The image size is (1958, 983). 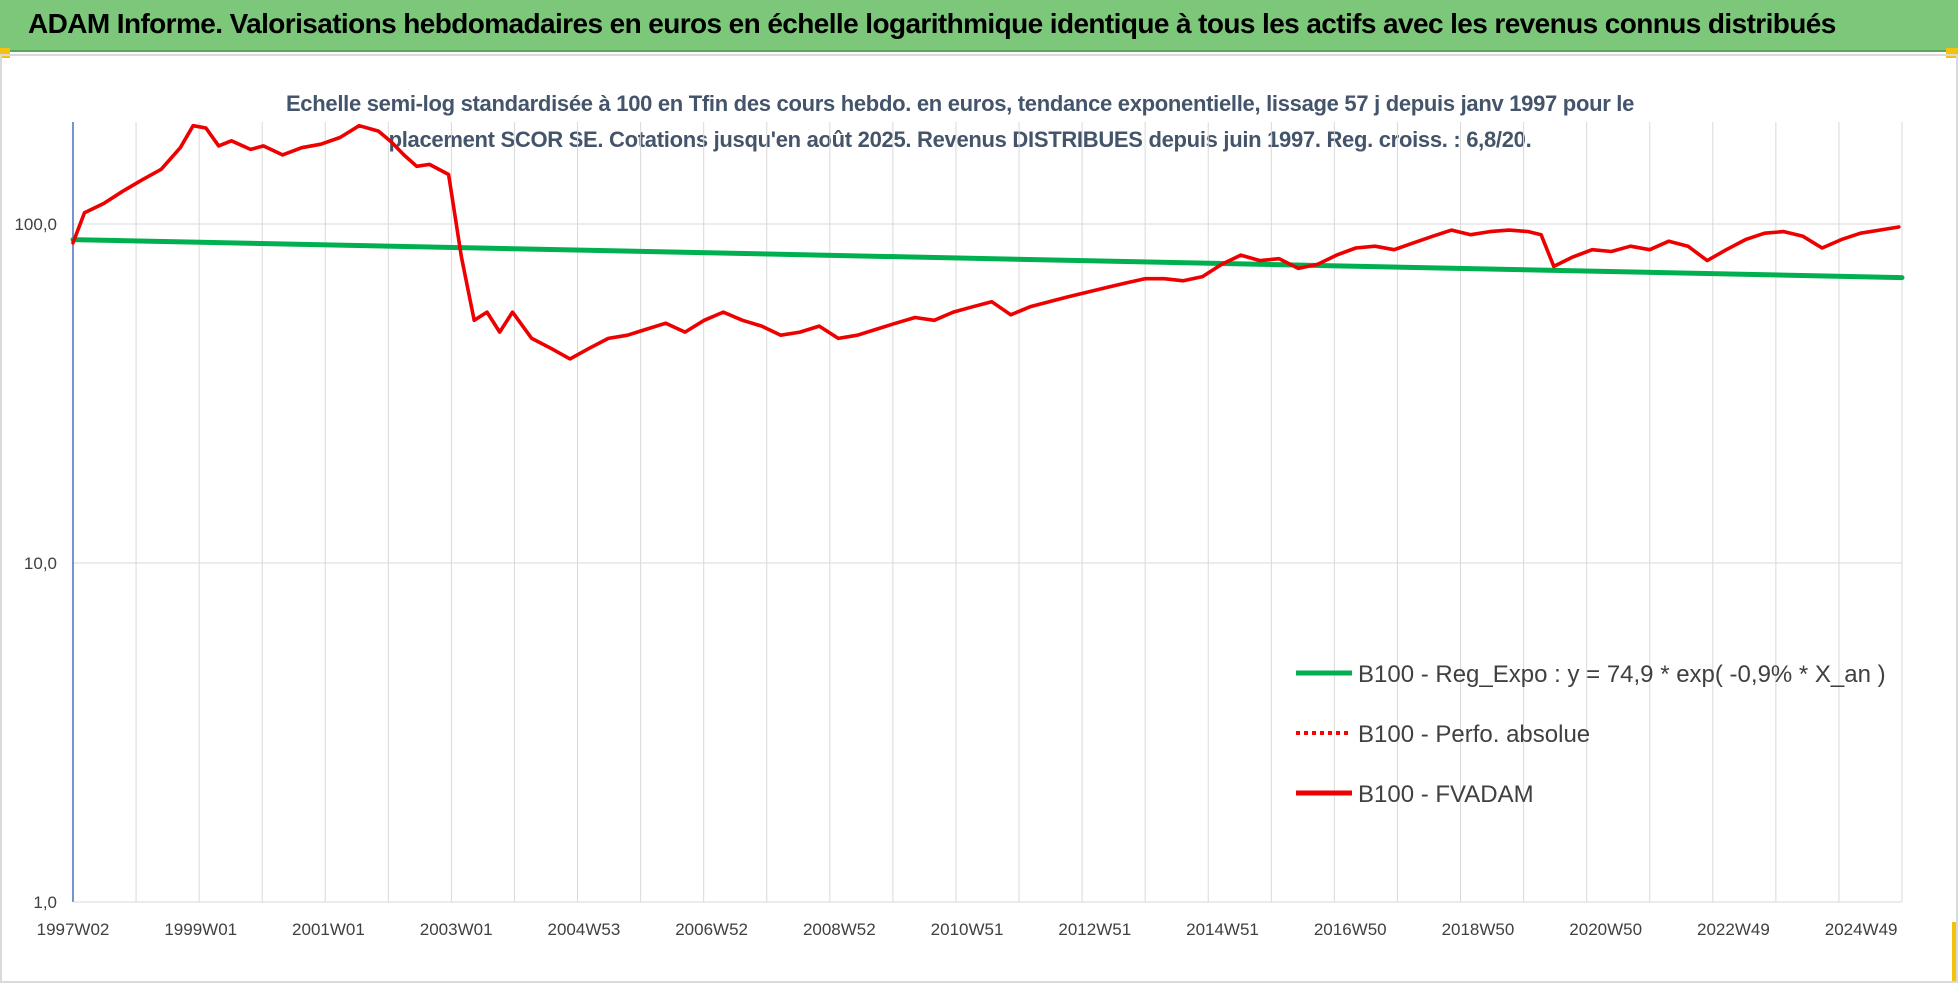 I want to click on x-tick-label: 2020W50, so click(x=1605, y=929).